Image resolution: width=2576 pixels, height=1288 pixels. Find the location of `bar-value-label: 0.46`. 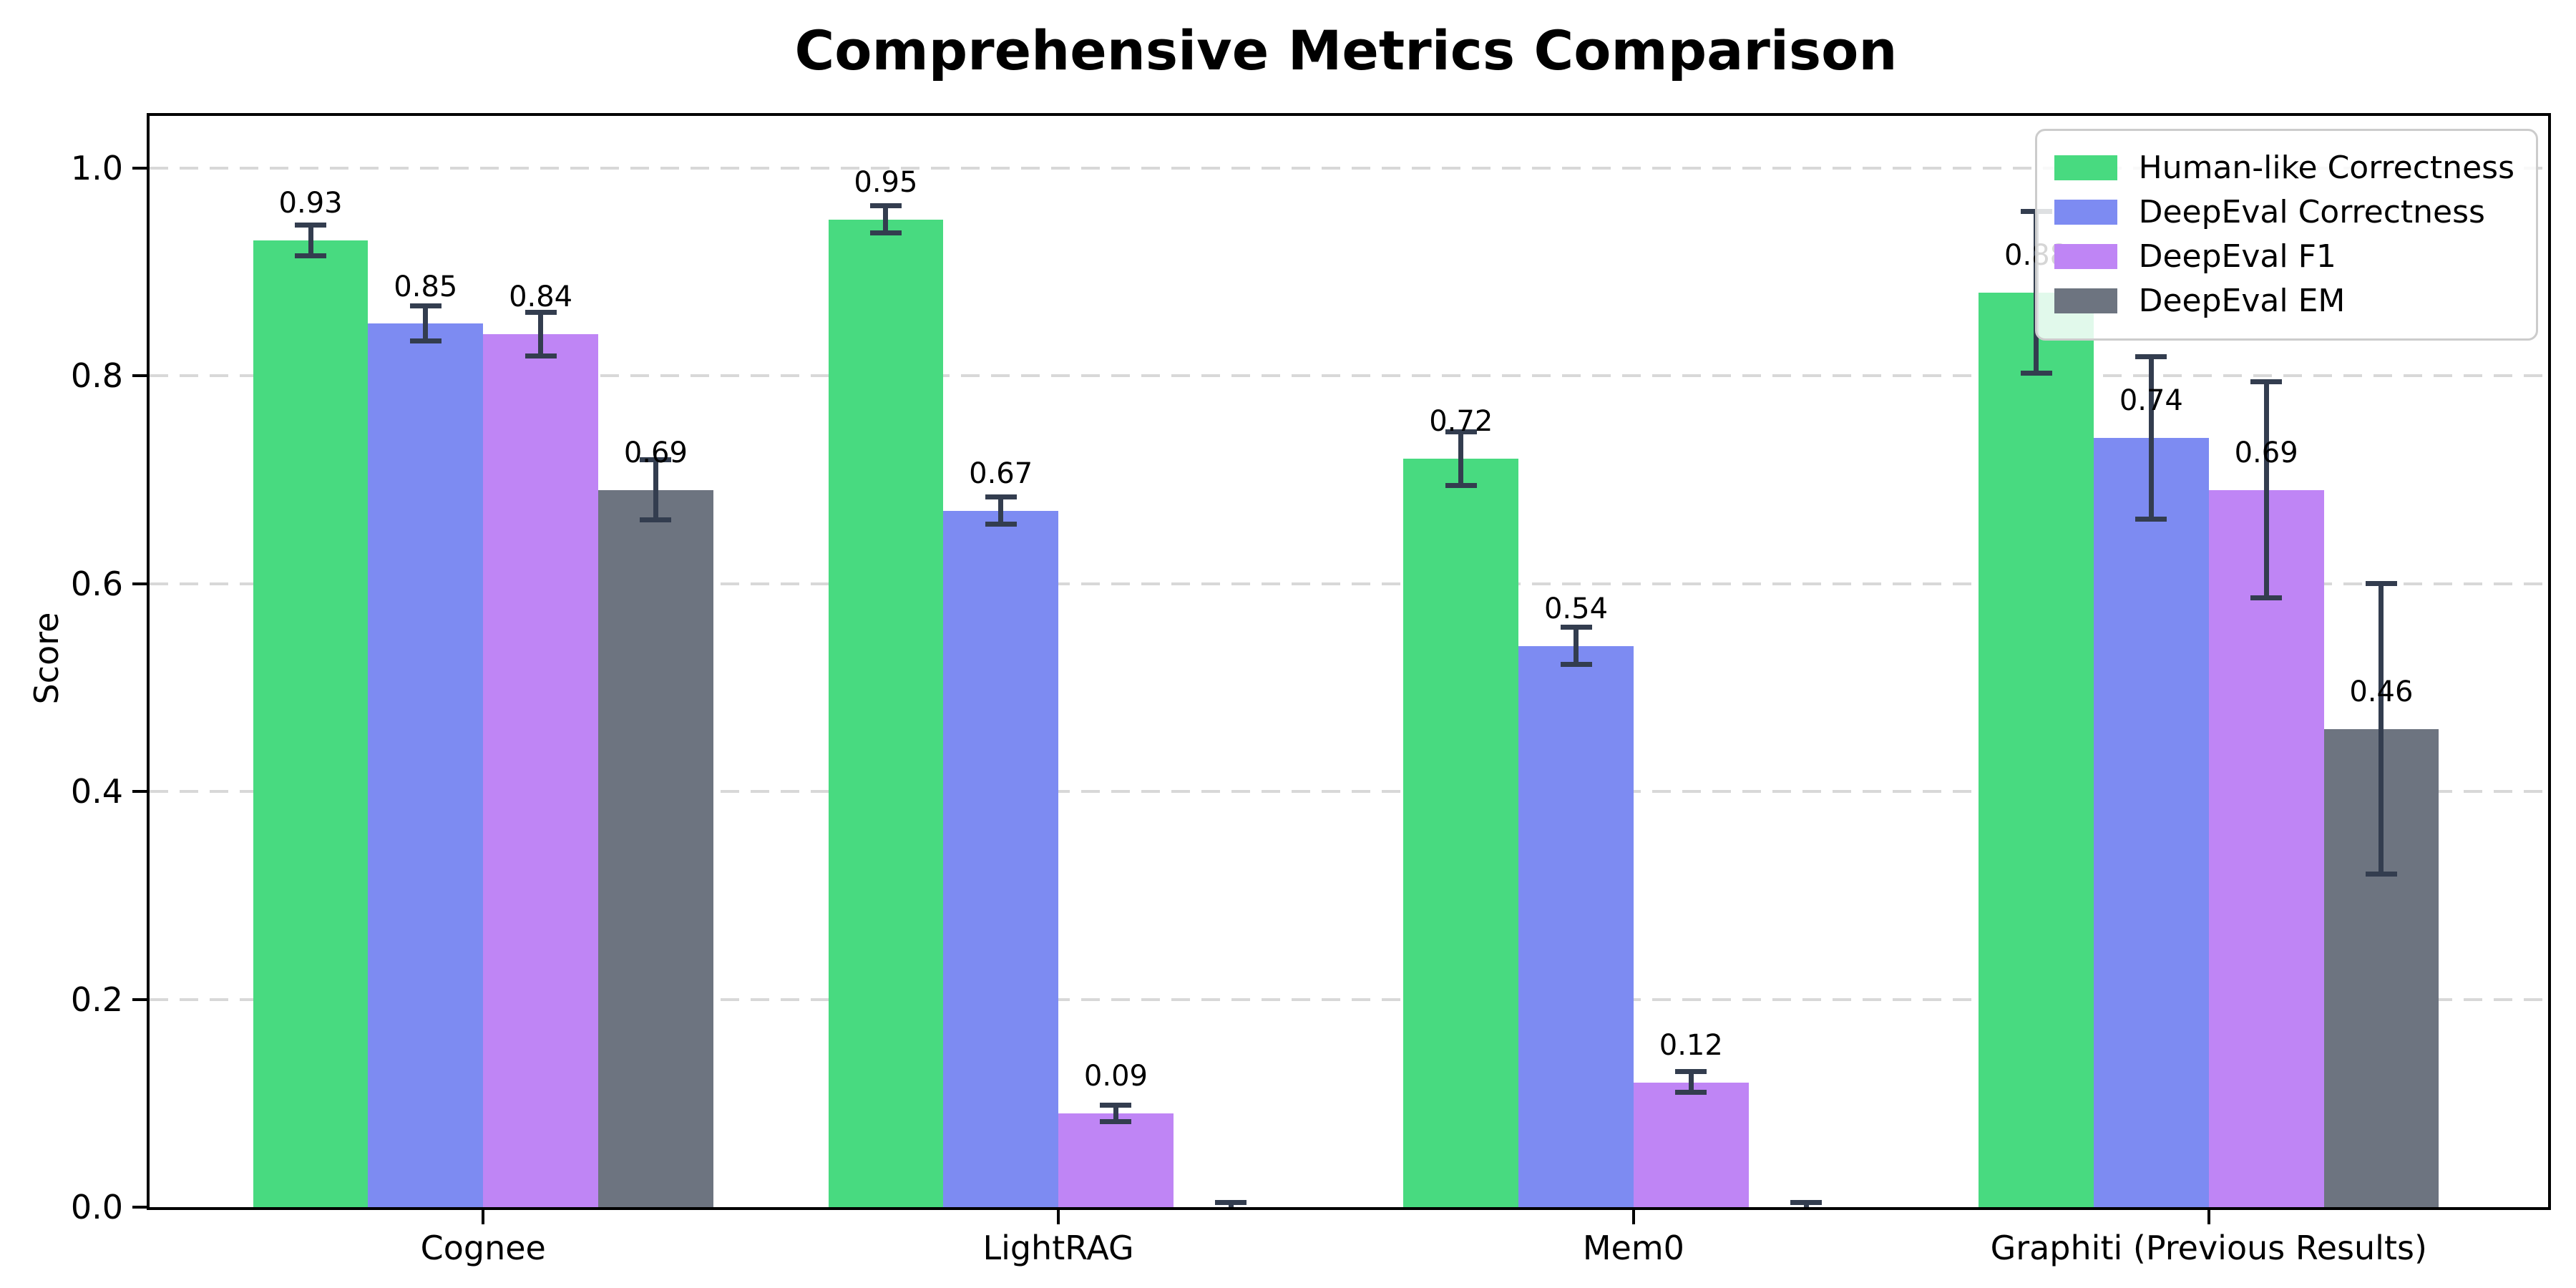

bar-value-label: 0.46 is located at coordinates (2381, 692).